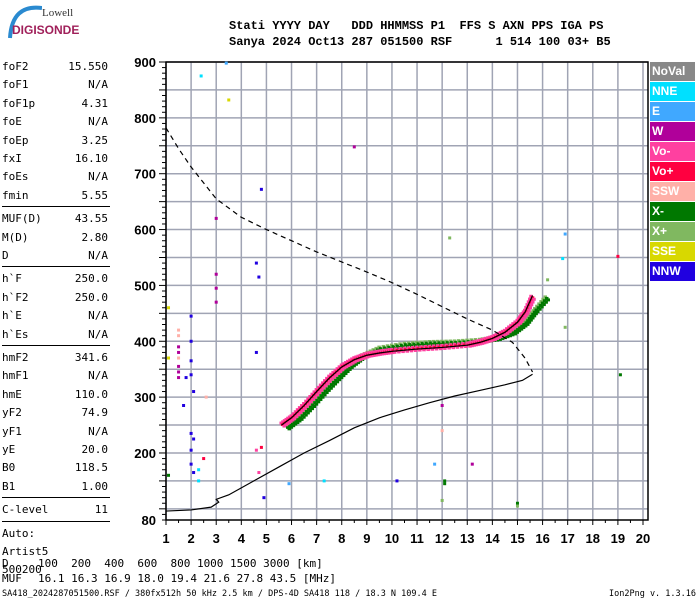  I want to click on auto-line: Auto:, so click(19, 533).